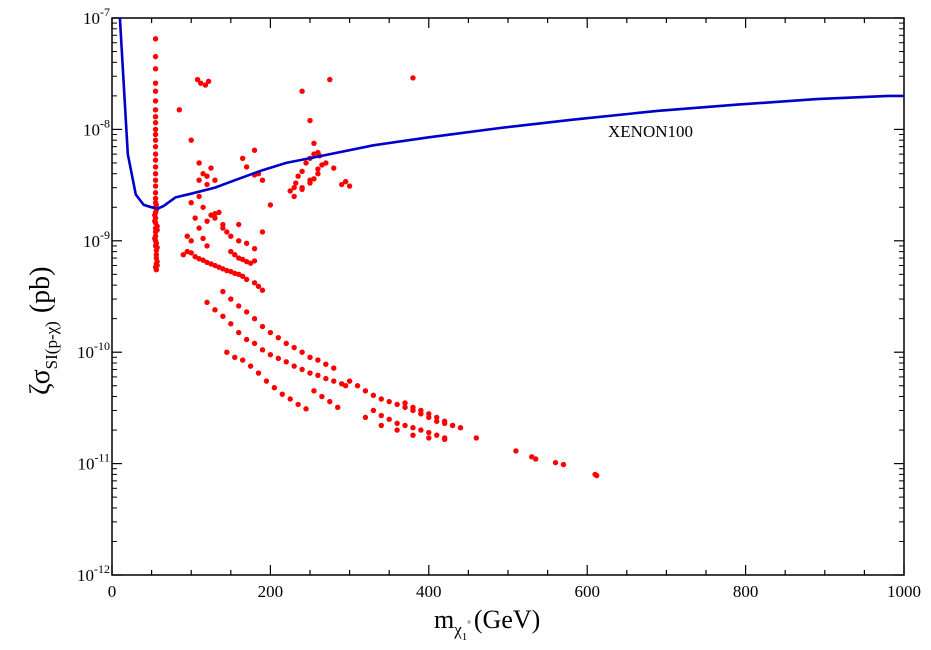  Describe the element at coordinates (904, 591) in the screenshot. I see `x-tick-label: 1000` at that location.